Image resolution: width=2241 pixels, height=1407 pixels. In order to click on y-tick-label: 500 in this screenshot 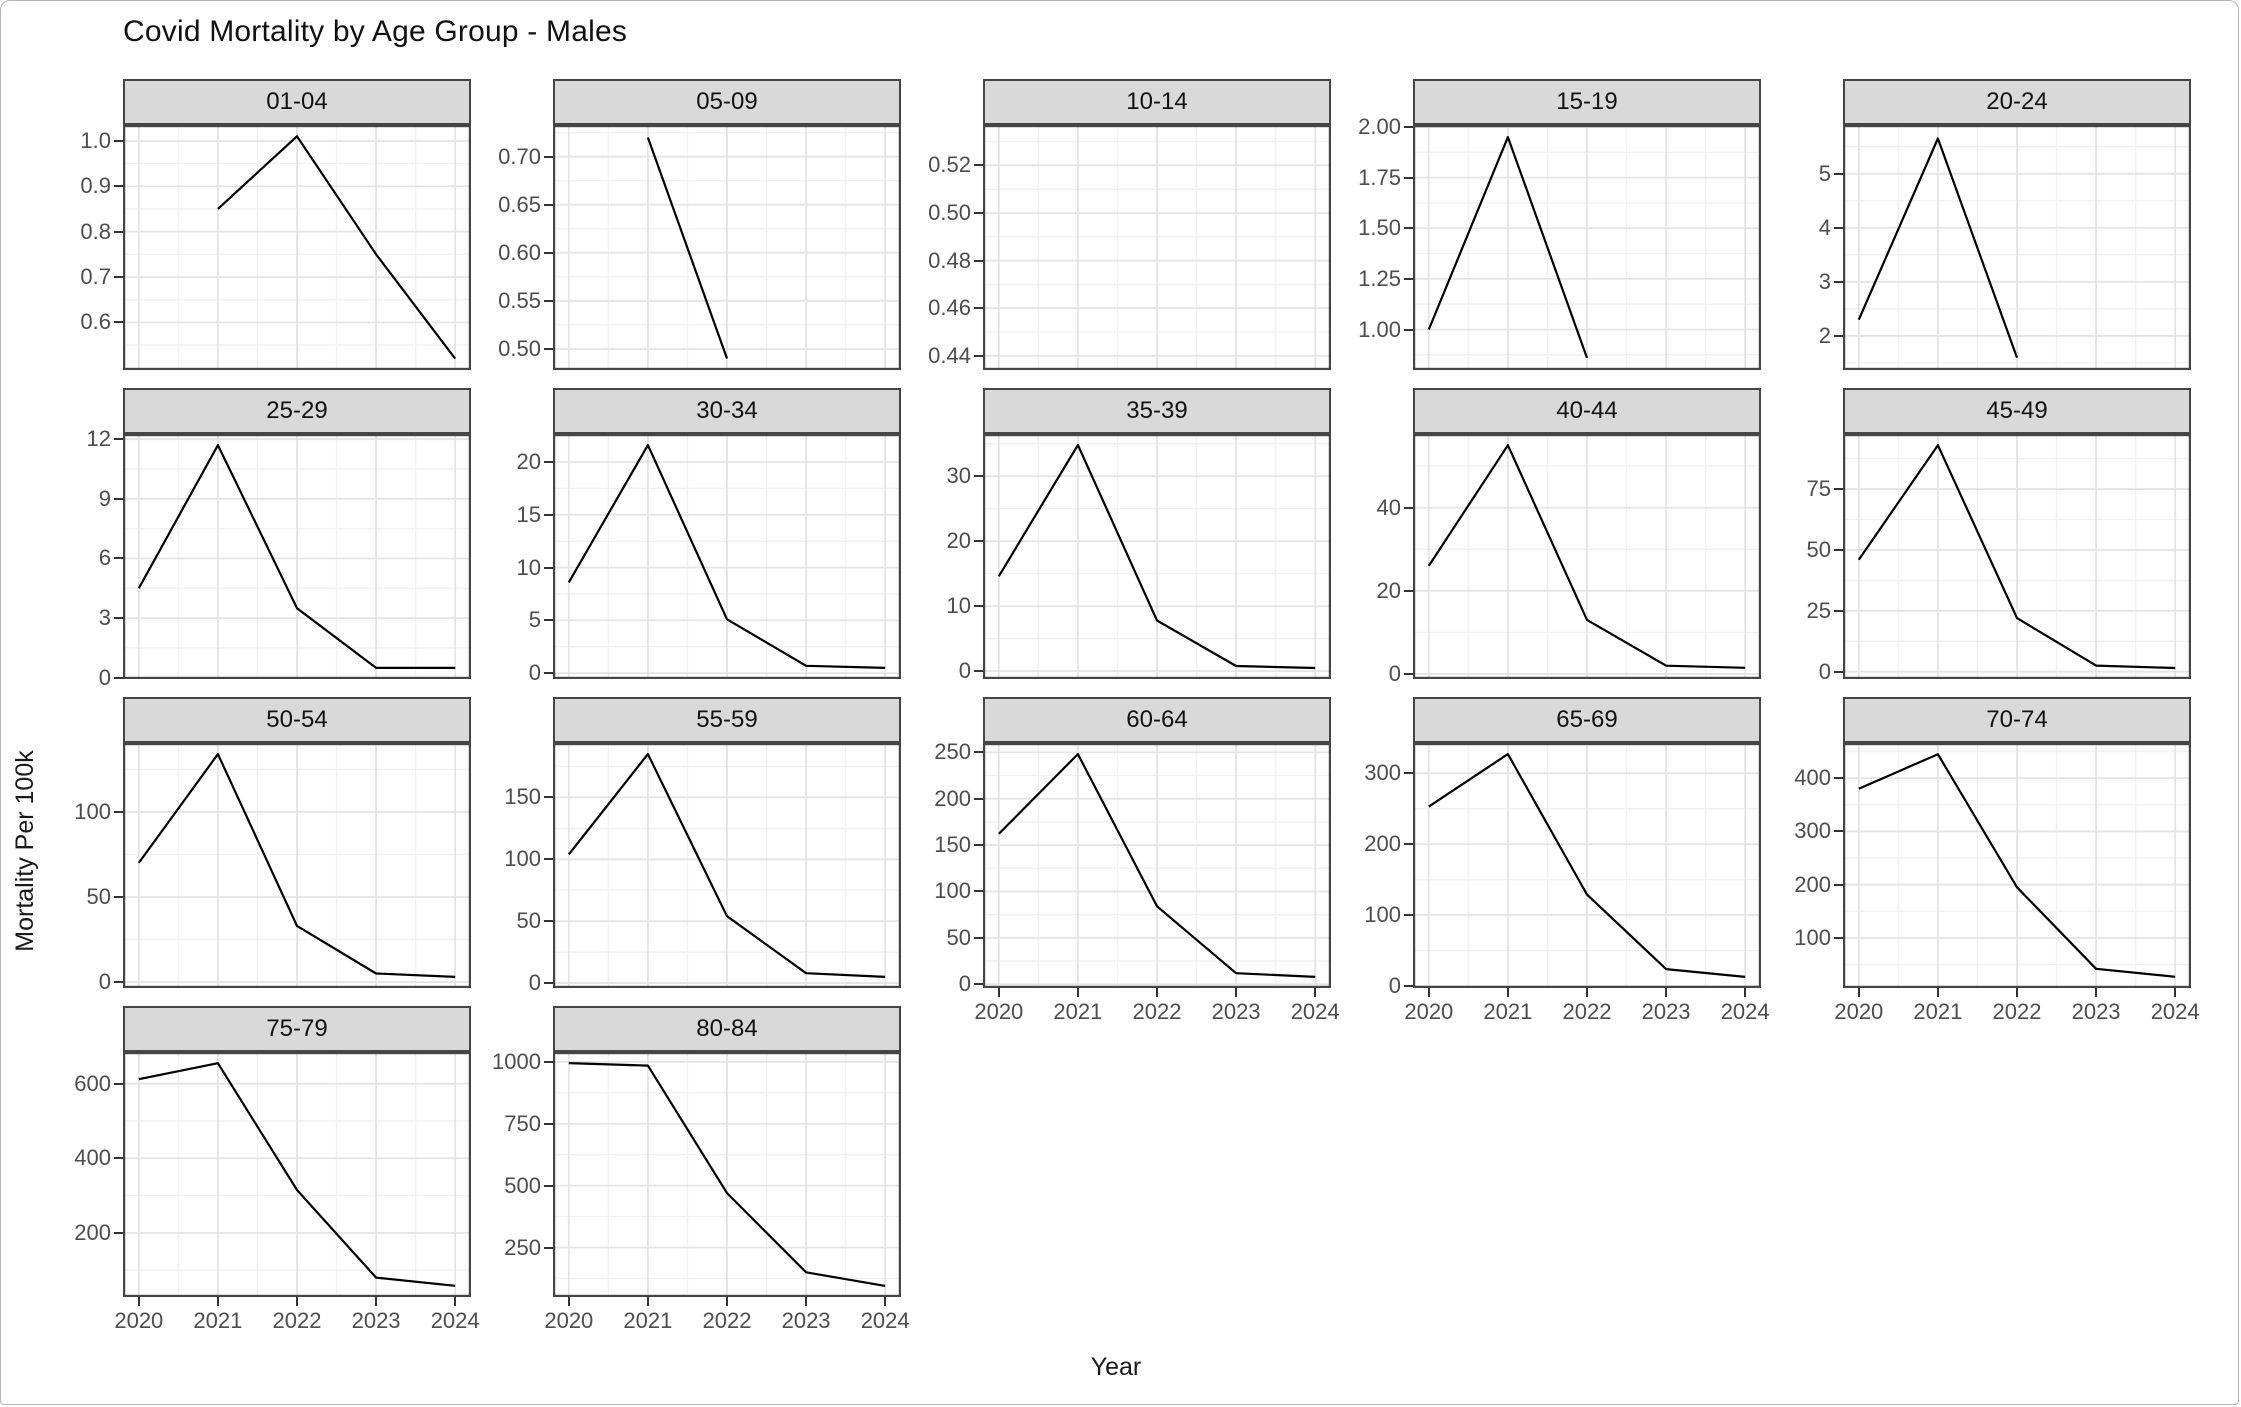, I will do `click(522, 1185)`.